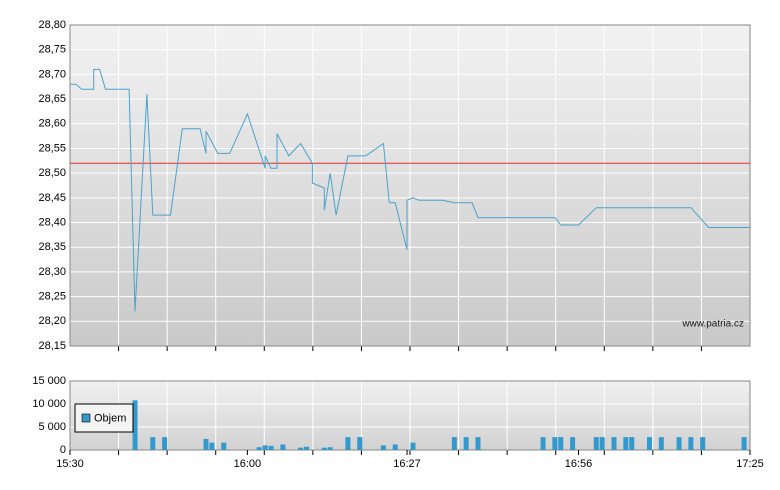  I want to click on watermark: www.patria.cz, so click(712, 324).